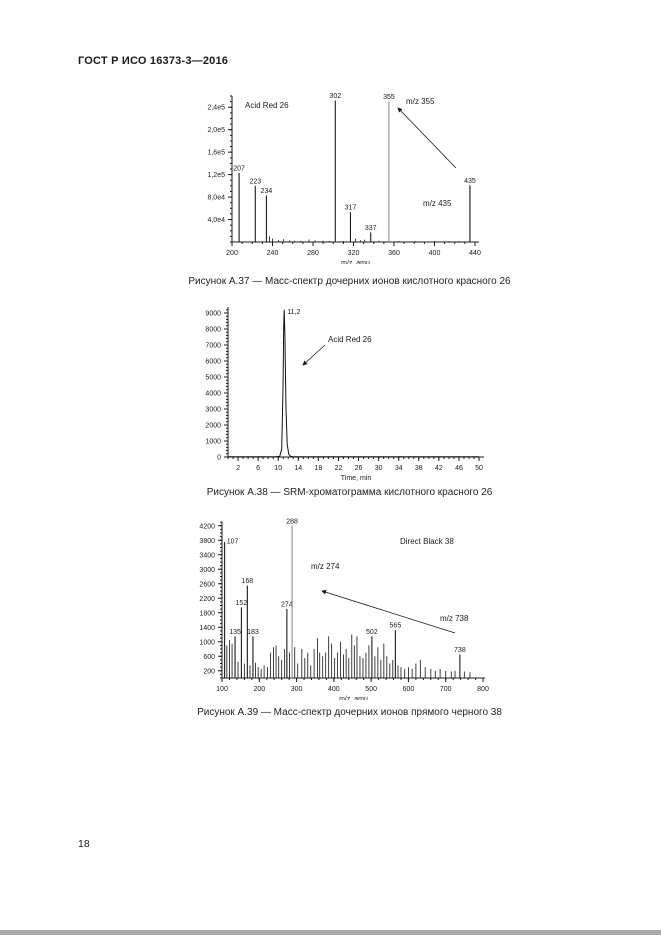 The image size is (661, 935). Describe the element at coordinates (213, 346) in the screenshot. I see `svg-text: 7000` at that location.